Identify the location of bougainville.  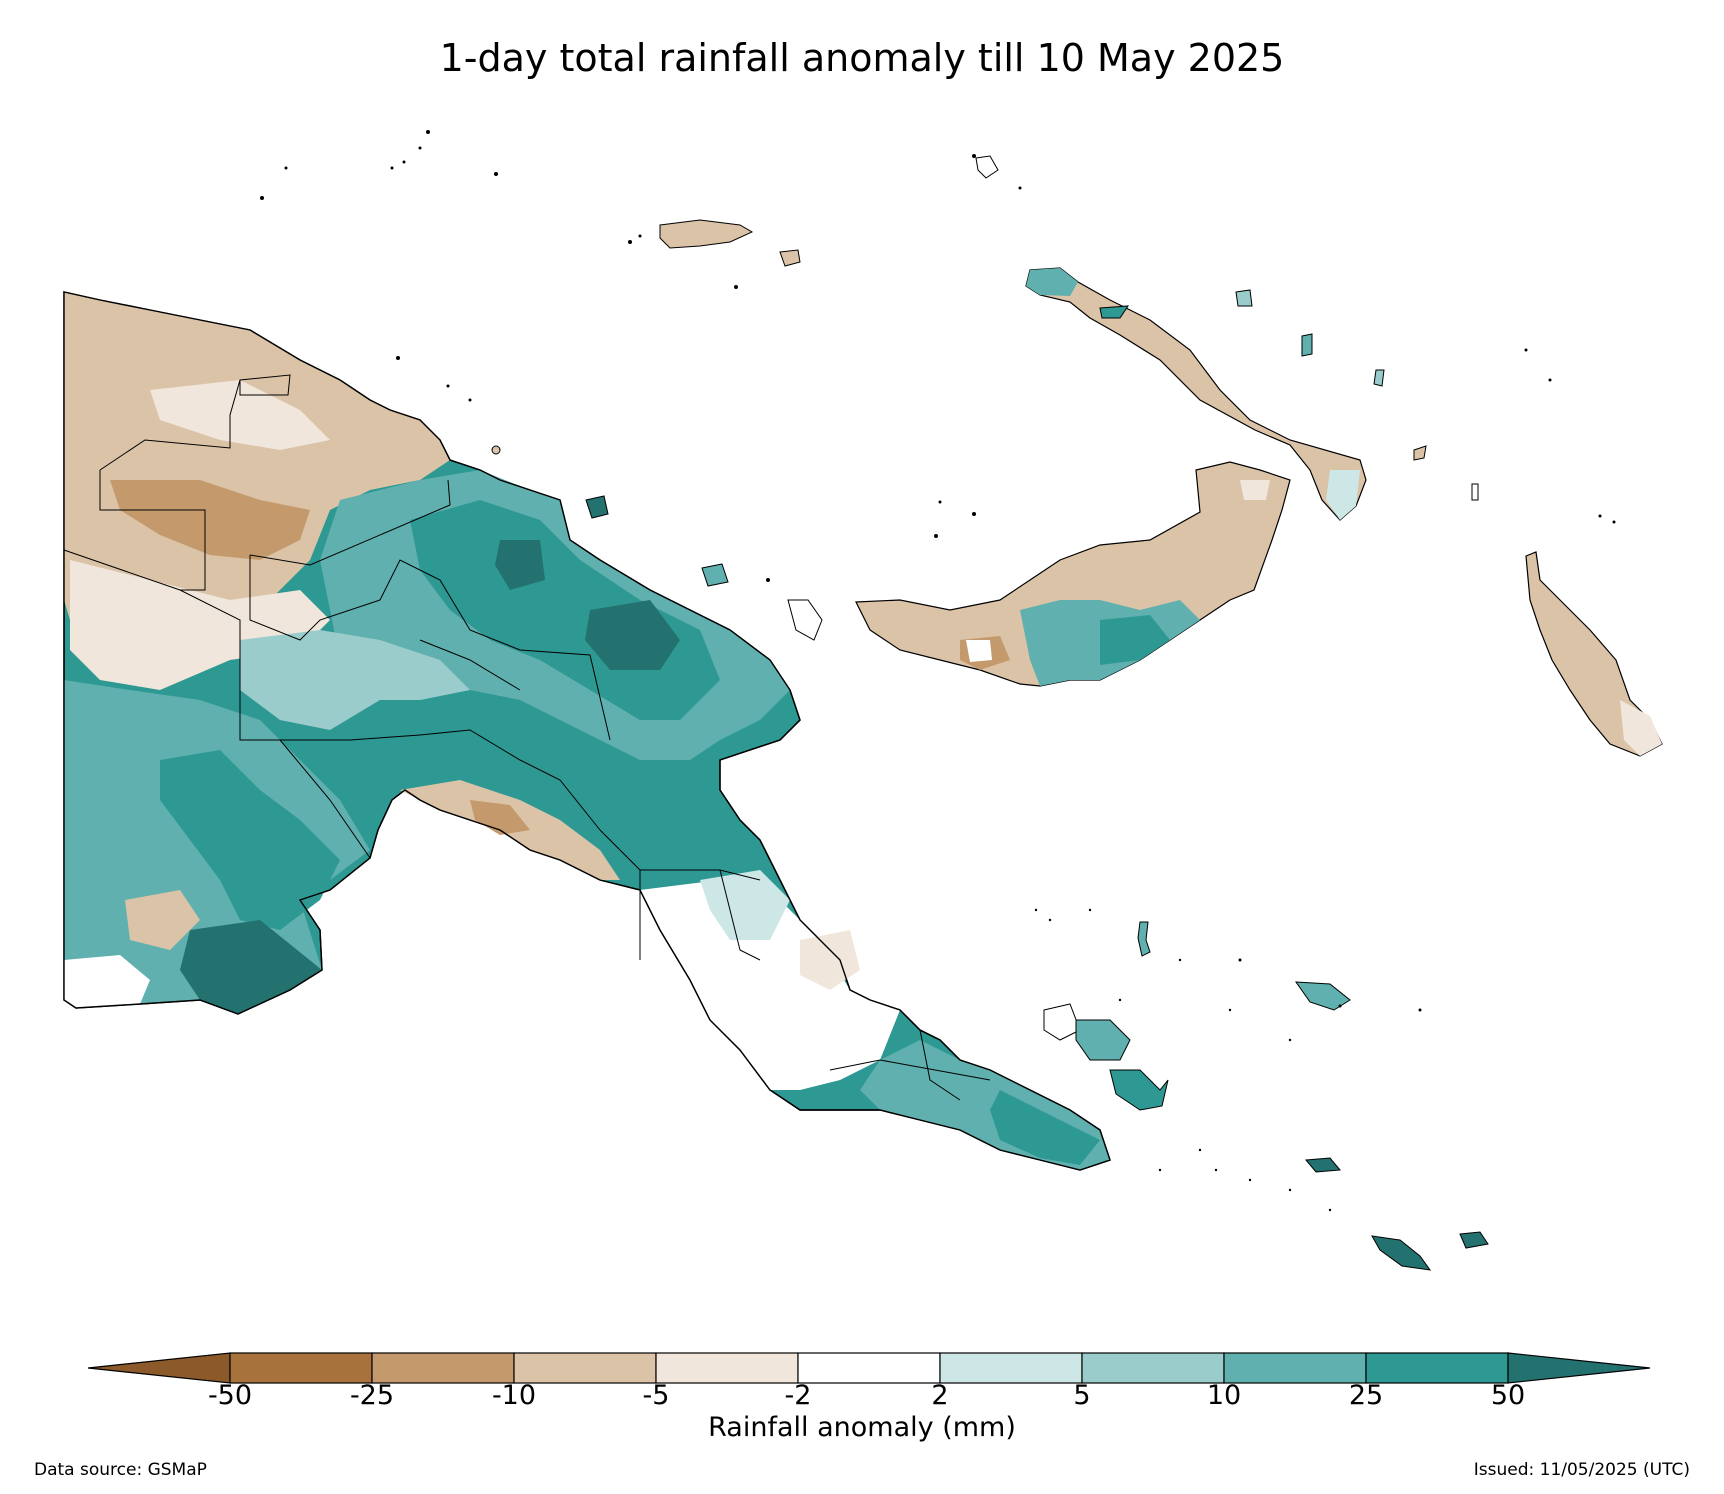
(1594, 654).